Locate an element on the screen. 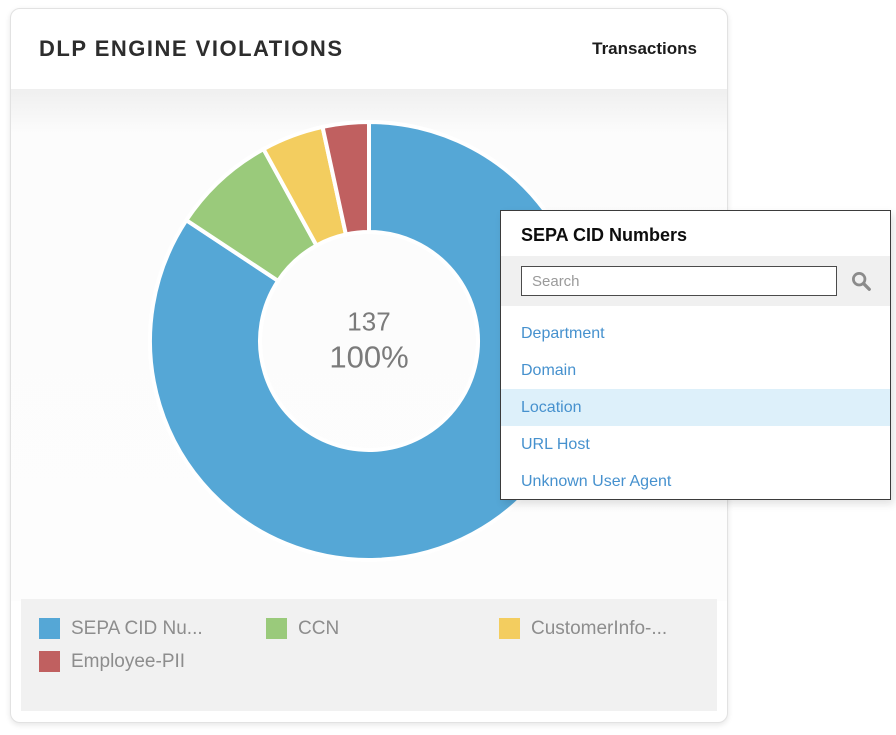 The image size is (896, 735). legend-swatch-customerinfo is located at coordinates (509, 628).